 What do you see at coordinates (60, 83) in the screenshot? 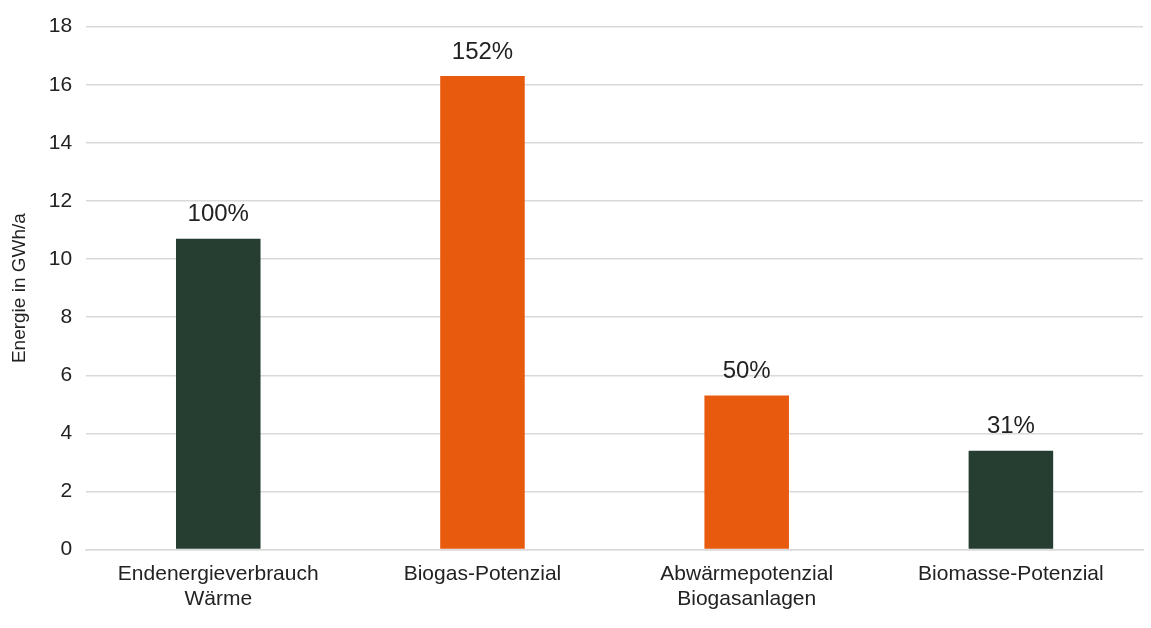
I see `y-tick-label: 16` at bounding box center [60, 83].